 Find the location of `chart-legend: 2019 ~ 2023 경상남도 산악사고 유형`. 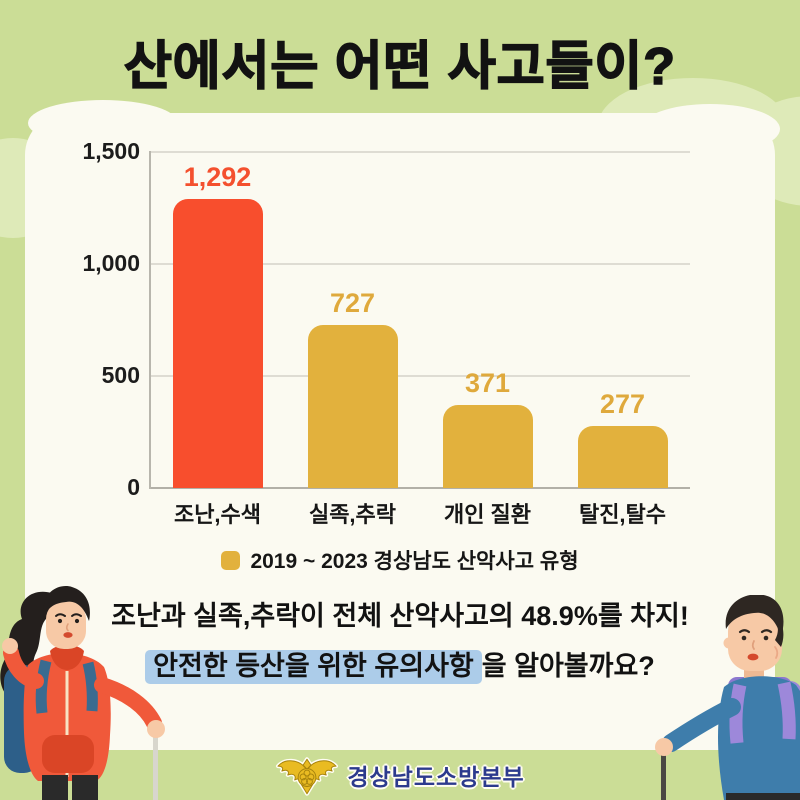

chart-legend: 2019 ~ 2023 경상남도 산악사고 유형 is located at coordinates (400, 560).